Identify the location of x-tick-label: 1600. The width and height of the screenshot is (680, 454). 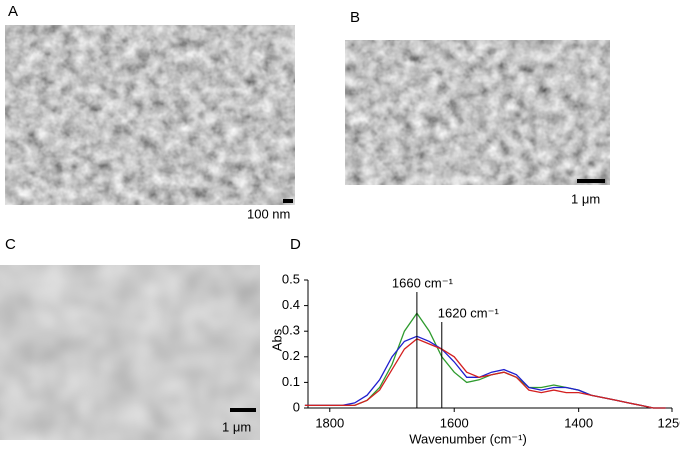
(454, 422).